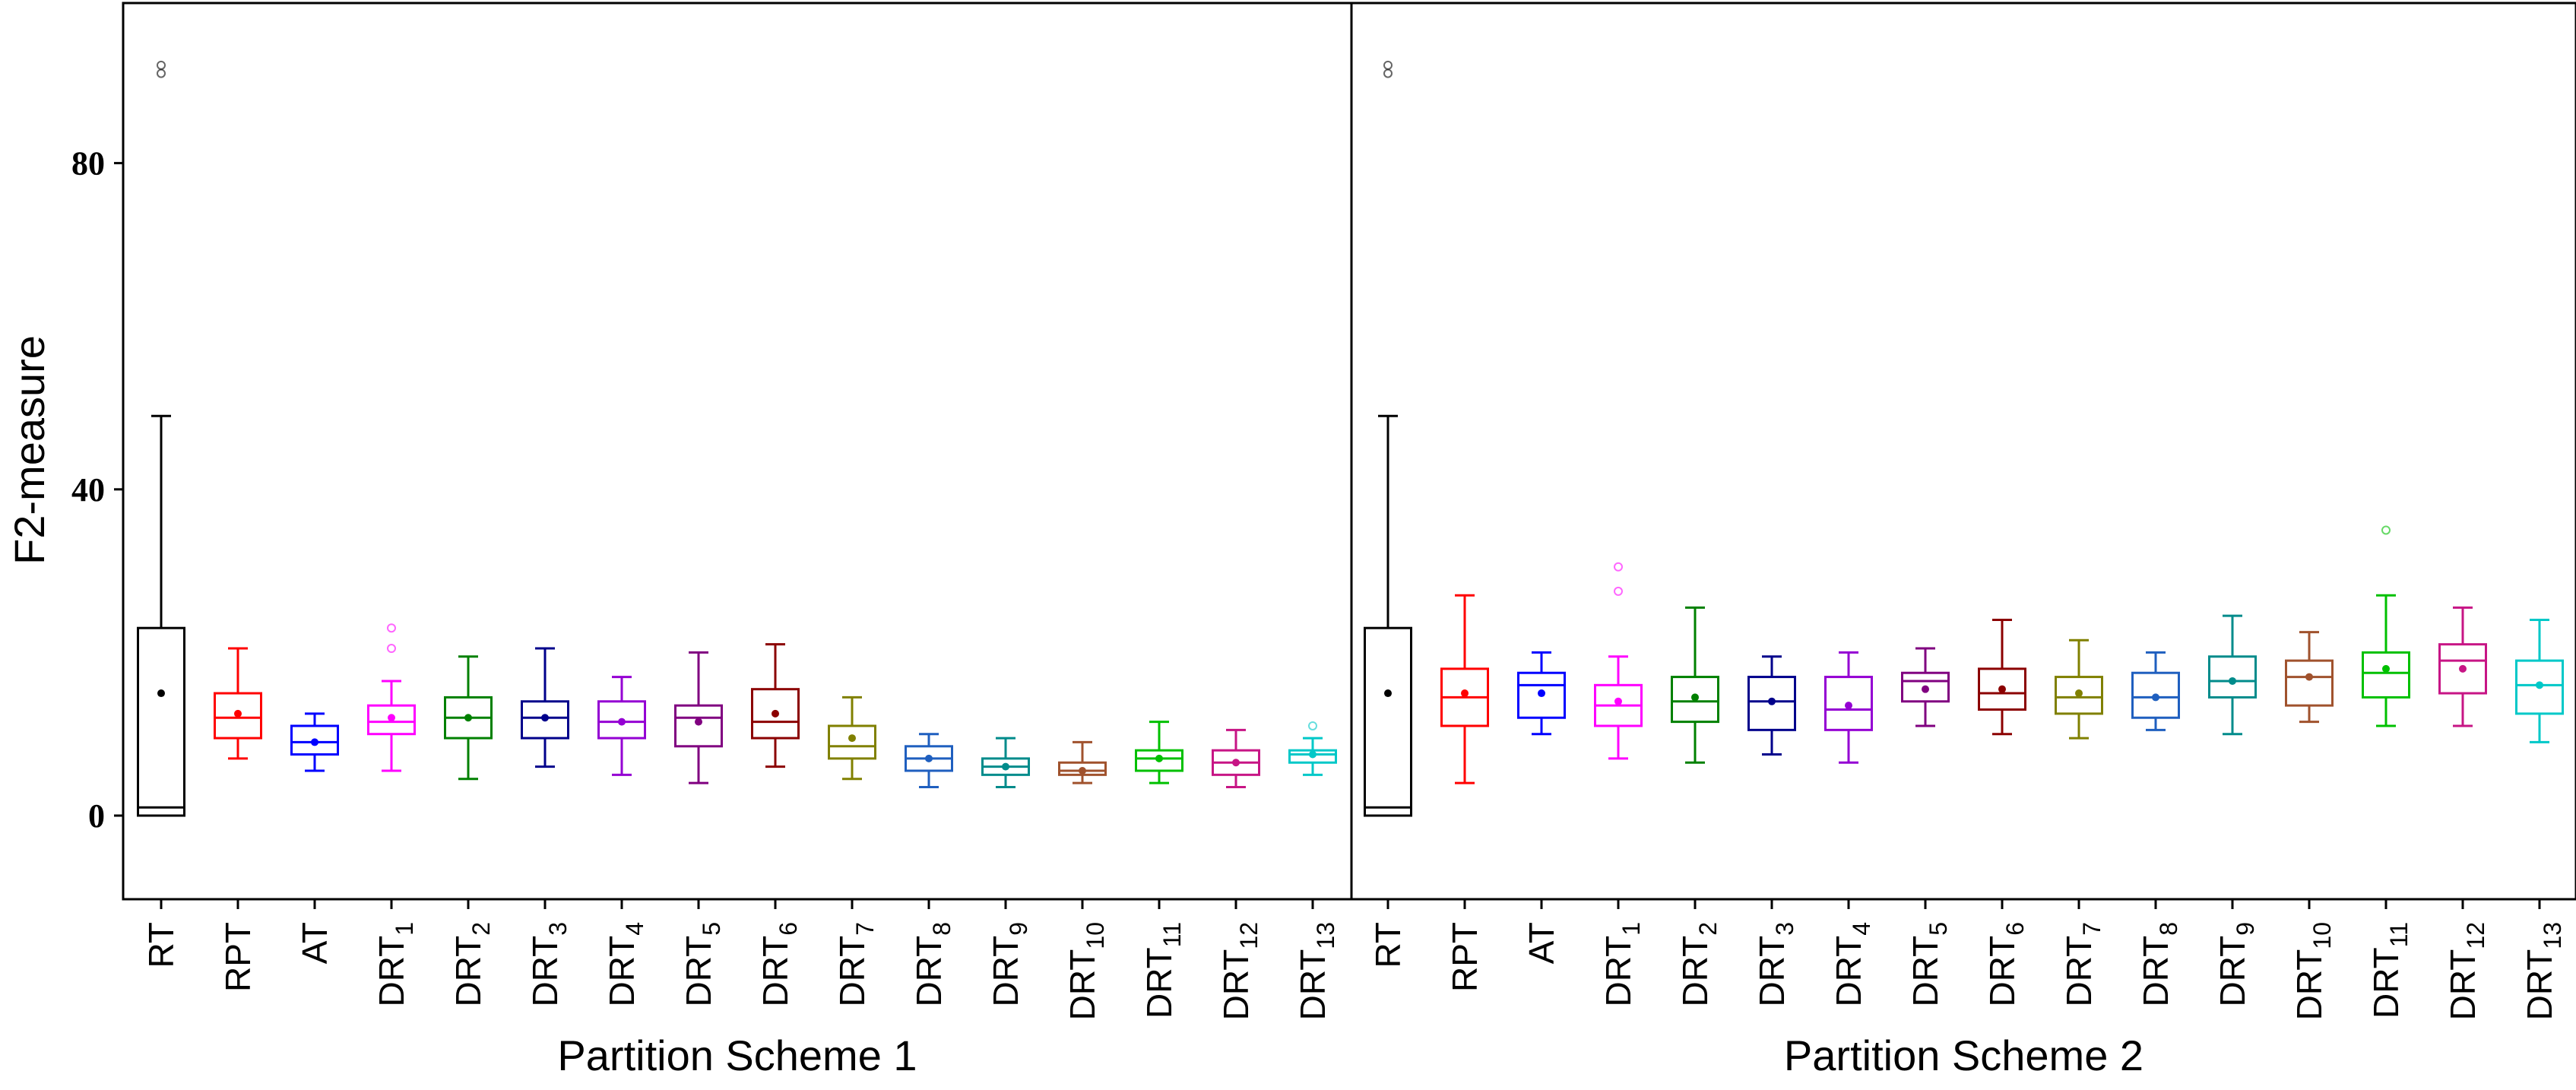 This screenshot has height=1090, width=2576. I want to click on x-tick-label: DRT12, so click(1239, 971).